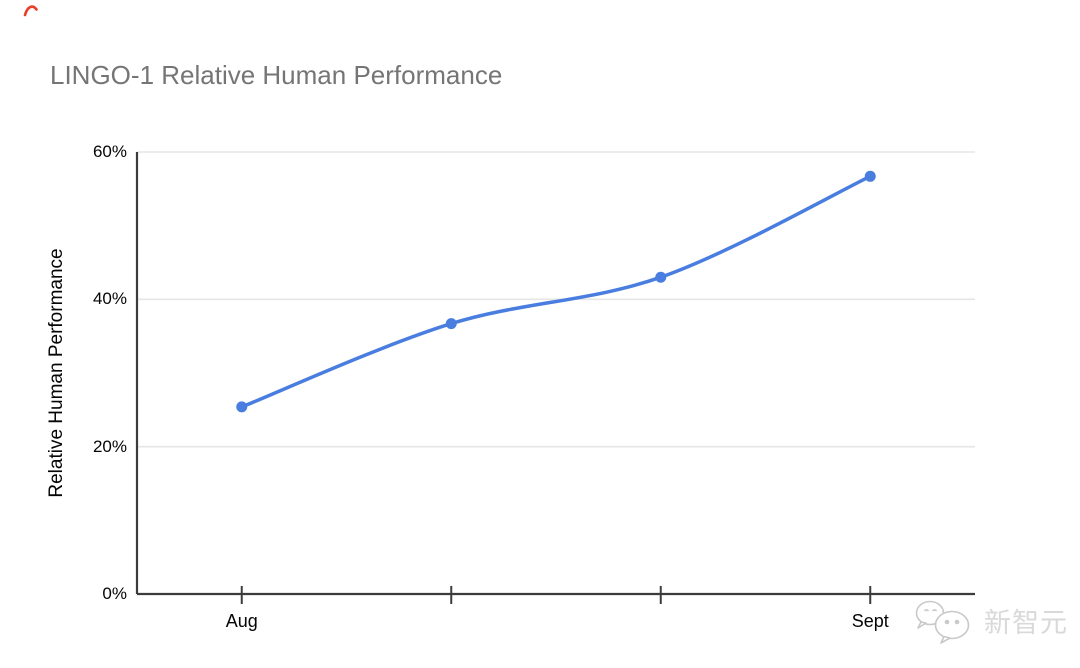 This screenshot has height=668, width=1080. Describe the element at coordinates (870, 621) in the screenshot. I see `x-tick-label: Sept` at that location.